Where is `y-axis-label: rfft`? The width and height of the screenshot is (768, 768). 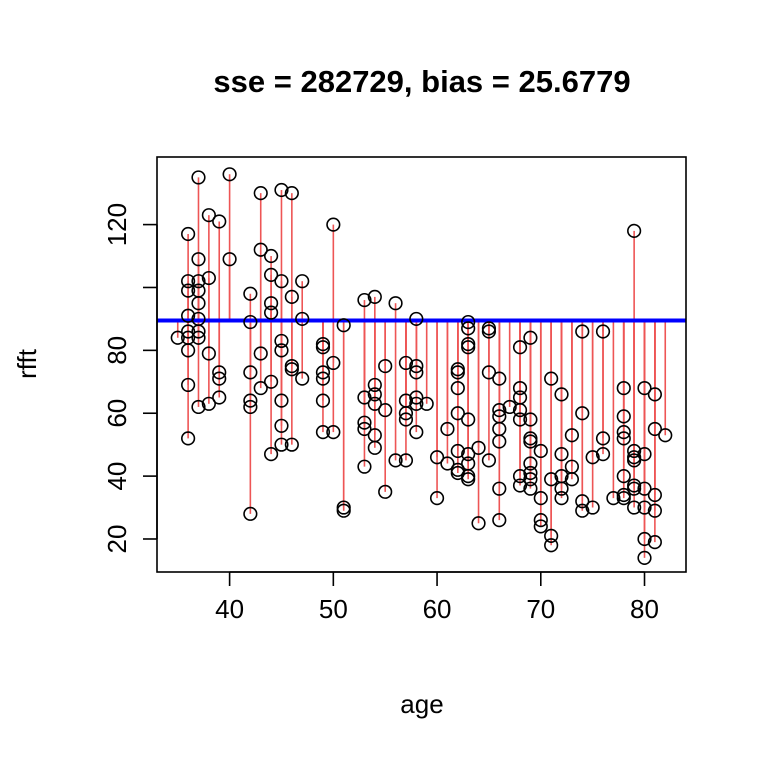
y-axis-label: rfft is located at coordinates (27, 363).